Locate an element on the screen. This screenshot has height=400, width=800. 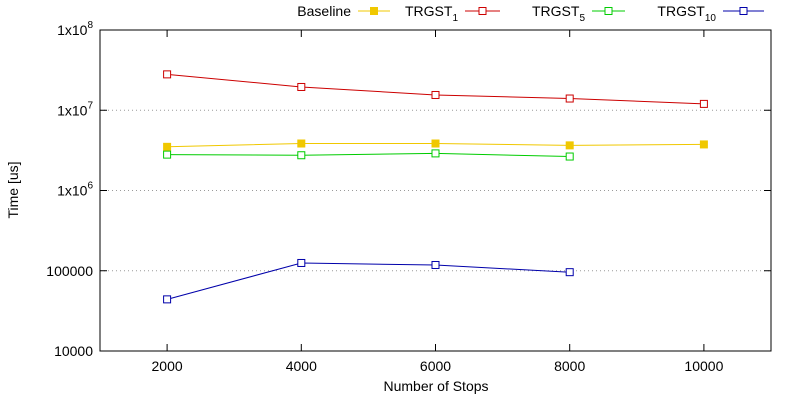
legend-entry: TRGST5 is located at coordinates (578, 13).